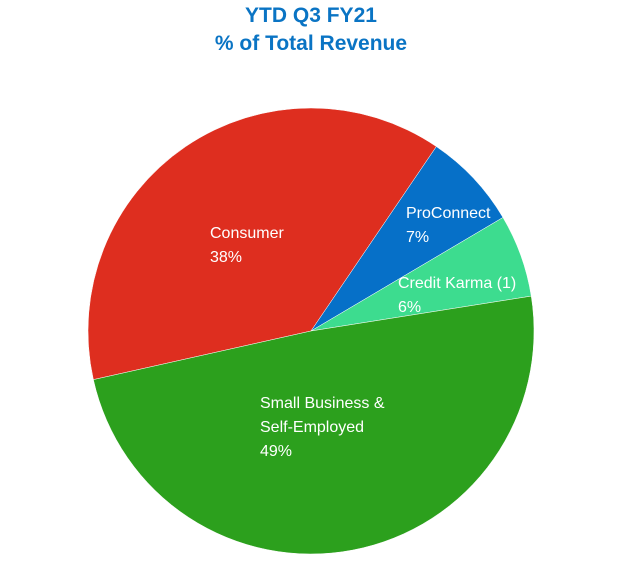  Describe the element at coordinates (226, 257) in the screenshot. I see `value-label: 38%` at that location.